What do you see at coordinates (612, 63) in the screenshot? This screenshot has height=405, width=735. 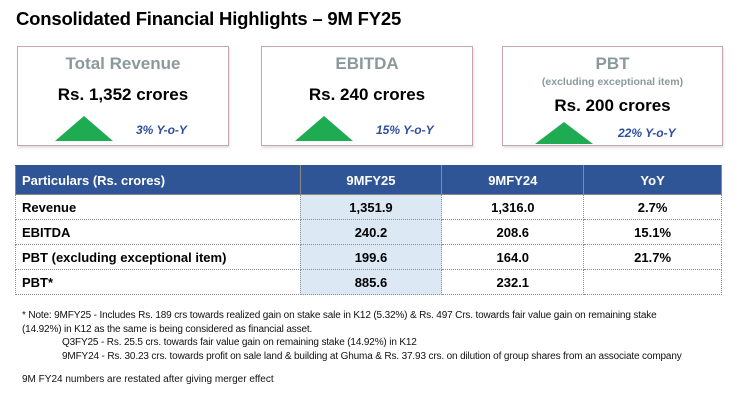 I see `card-title: PBT` at bounding box center [612, 63].